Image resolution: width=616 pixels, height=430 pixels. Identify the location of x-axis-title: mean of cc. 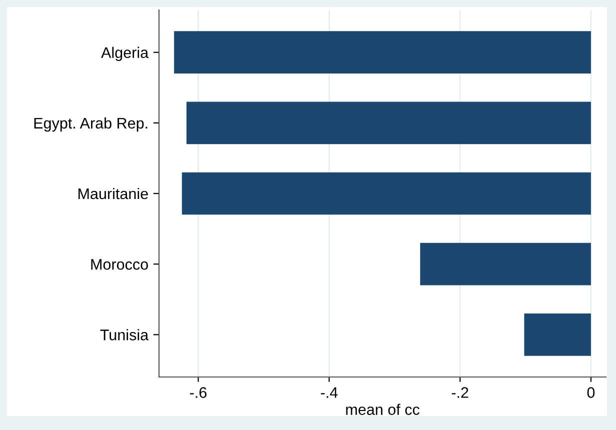
(383, 409).